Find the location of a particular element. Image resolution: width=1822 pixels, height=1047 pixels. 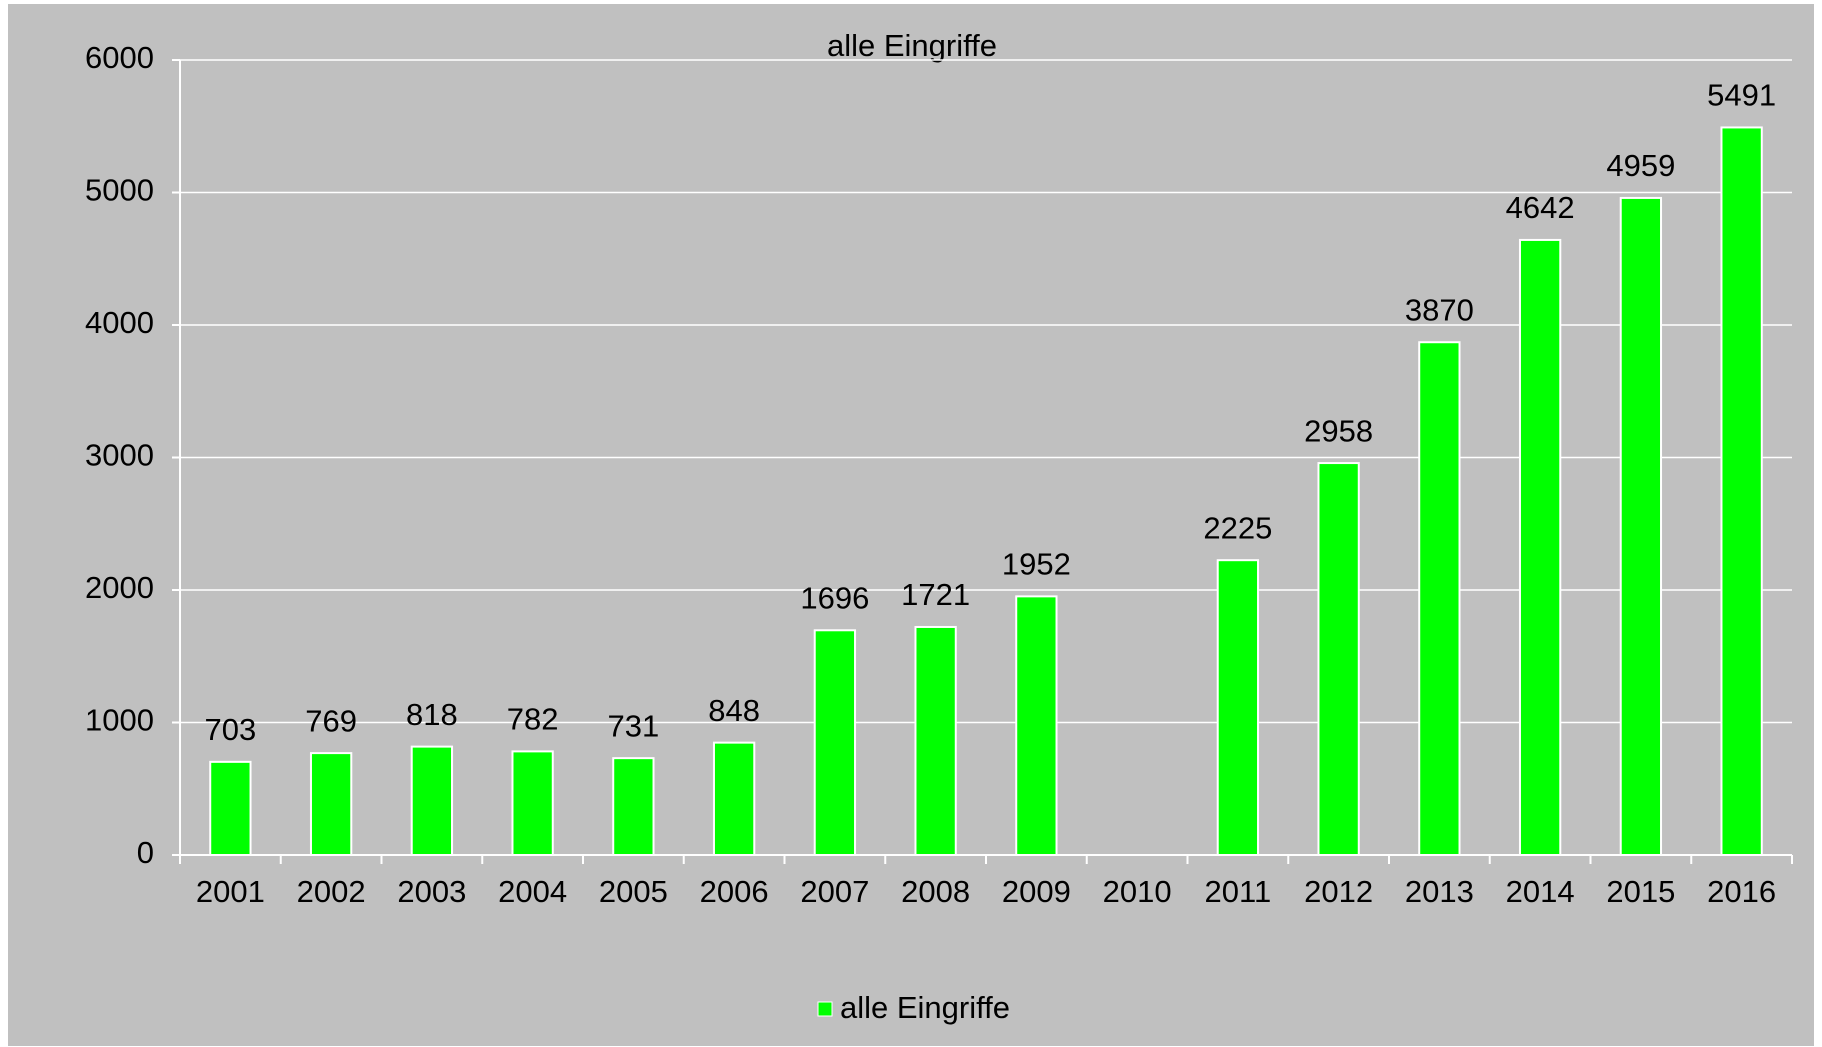

data-label: 769 is located at coordinates (331, 720).